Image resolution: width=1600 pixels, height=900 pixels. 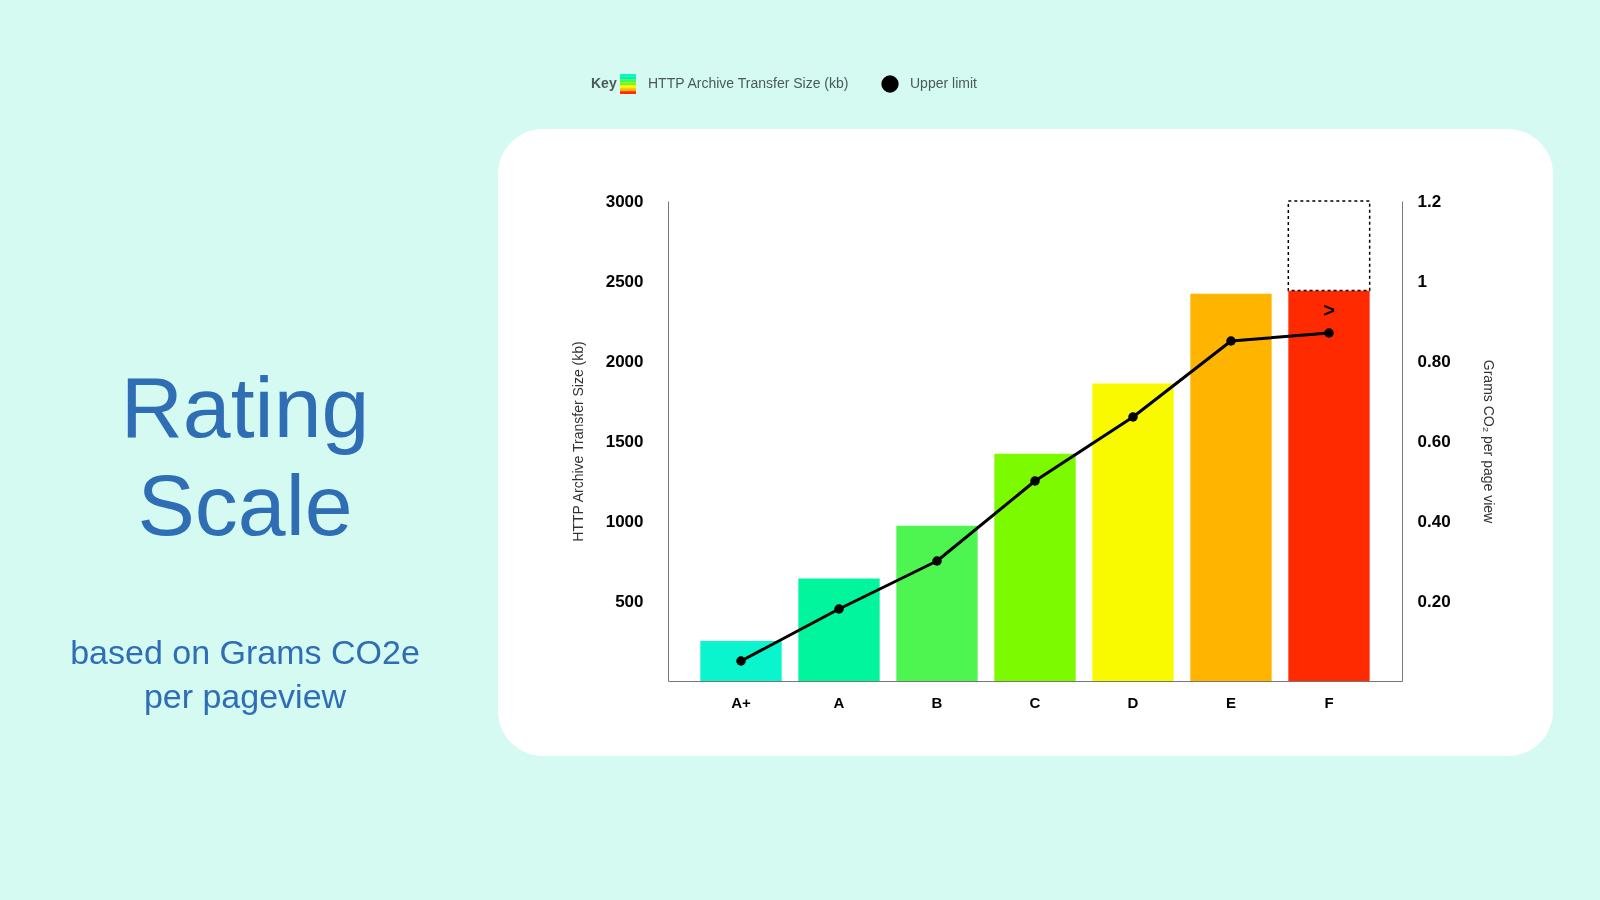 I want to click on y-tick-label: 1500, so click(x=624, y=441).